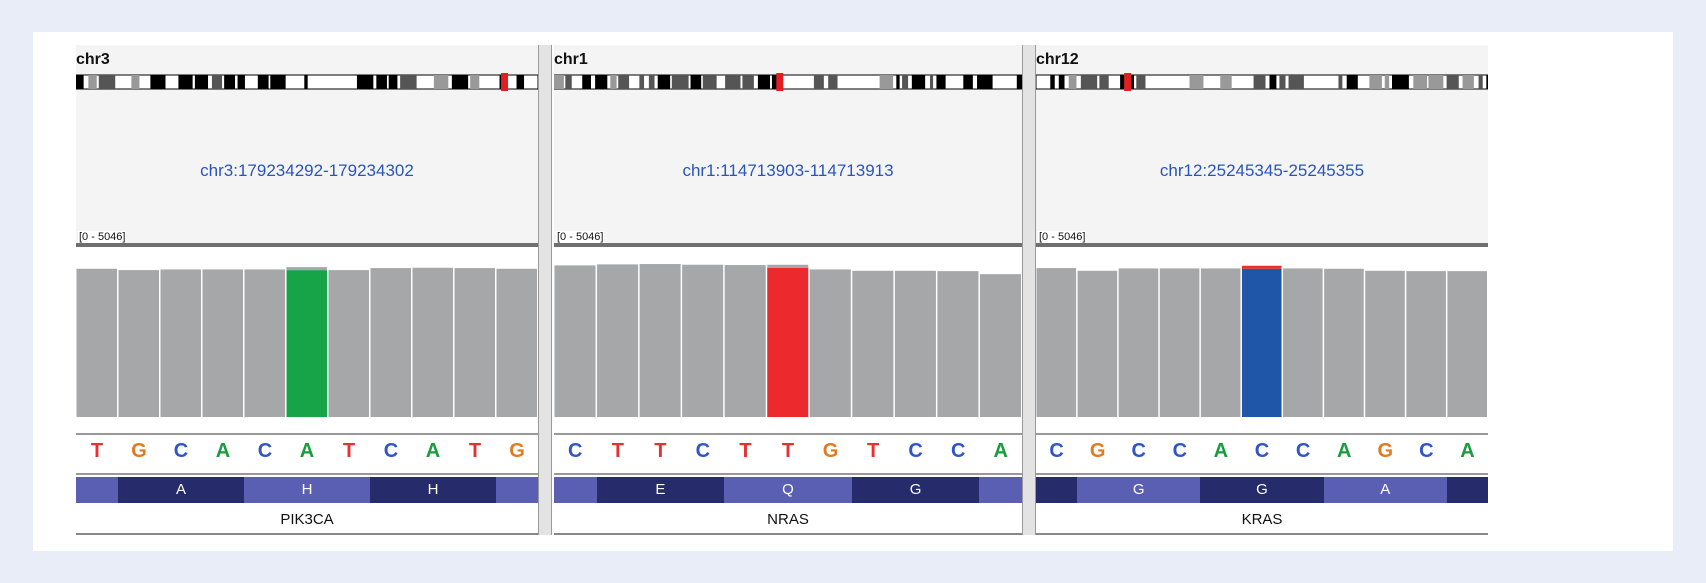 This screenshot has height=583, width=1706. I want to click on panel-header: chr3 chr3:179234292-179234302, so click(307, 146).